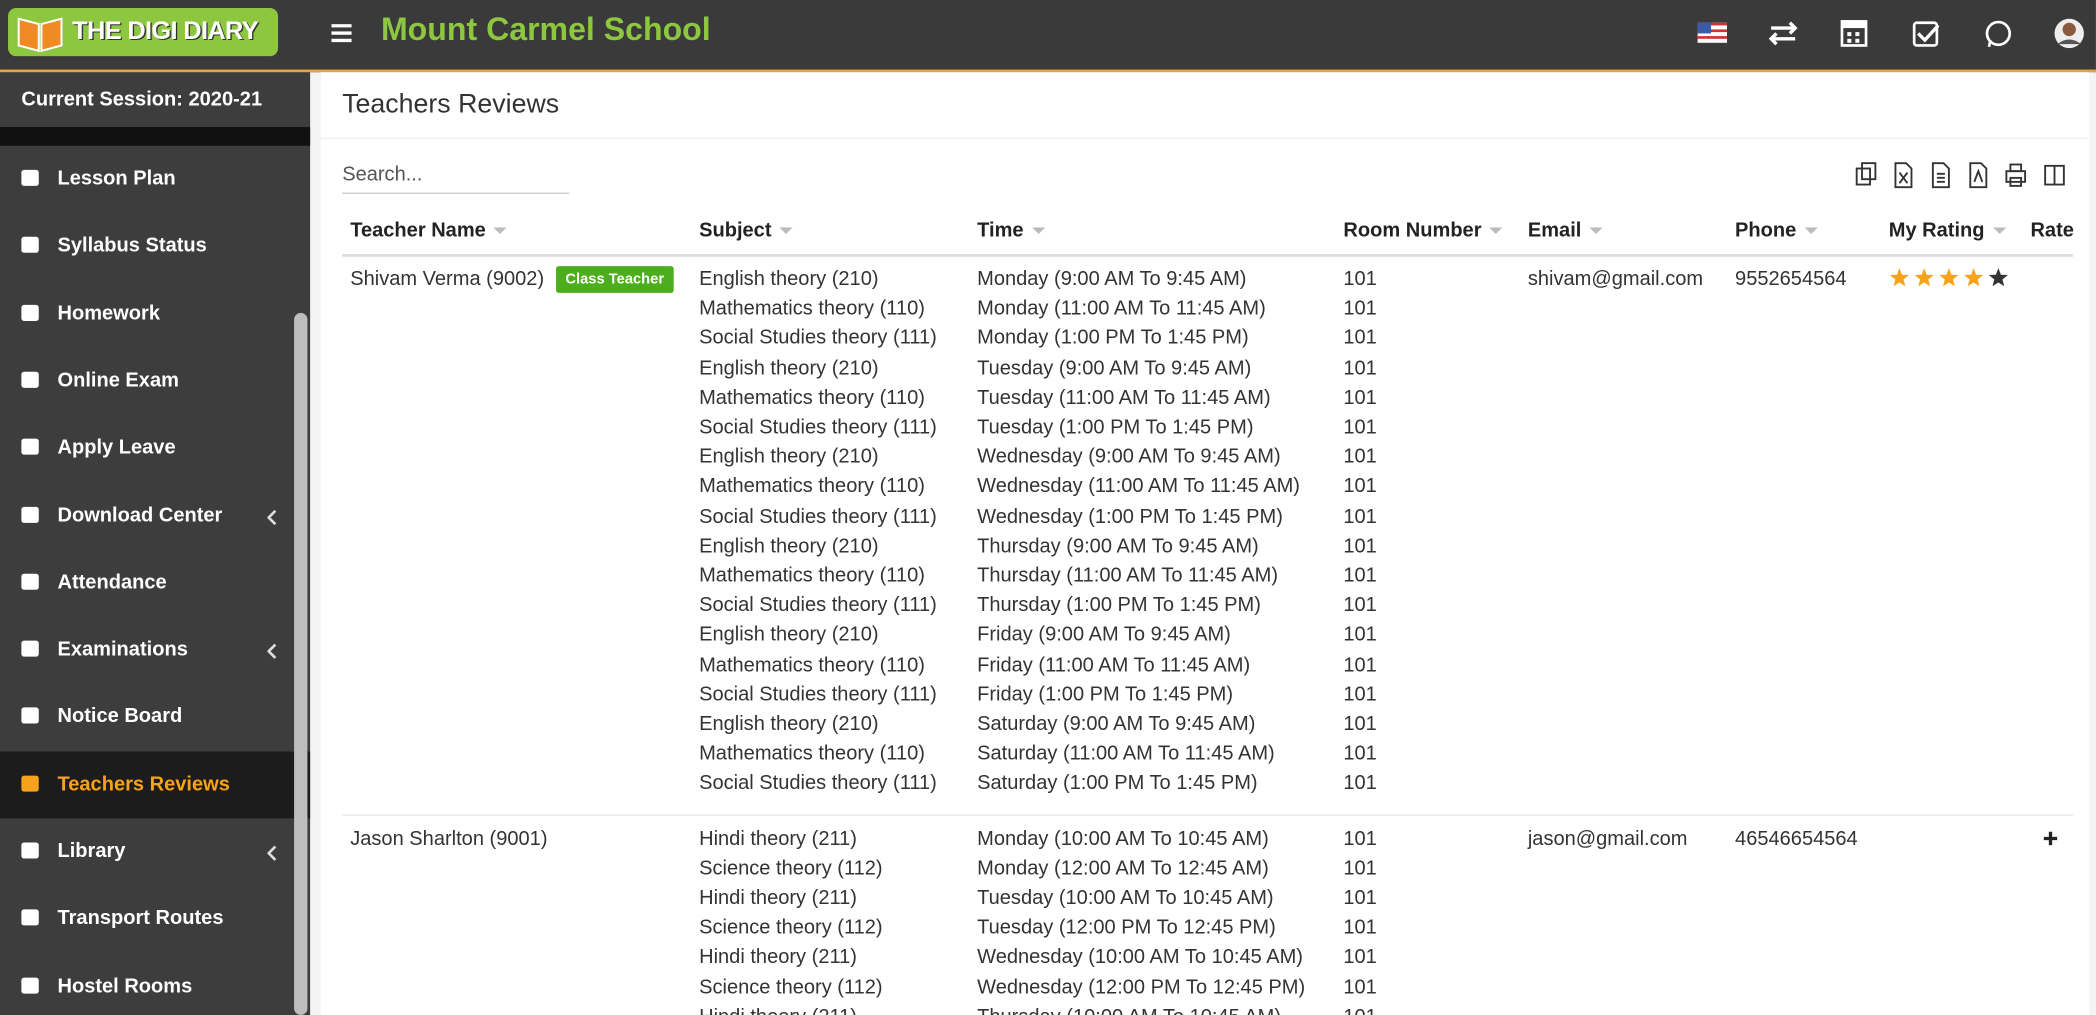 The width and height of the screenshot is (2096, 1015). Describe the element at coordinates (40, 35) in the screenshot. I see `logo-icon` at that location.